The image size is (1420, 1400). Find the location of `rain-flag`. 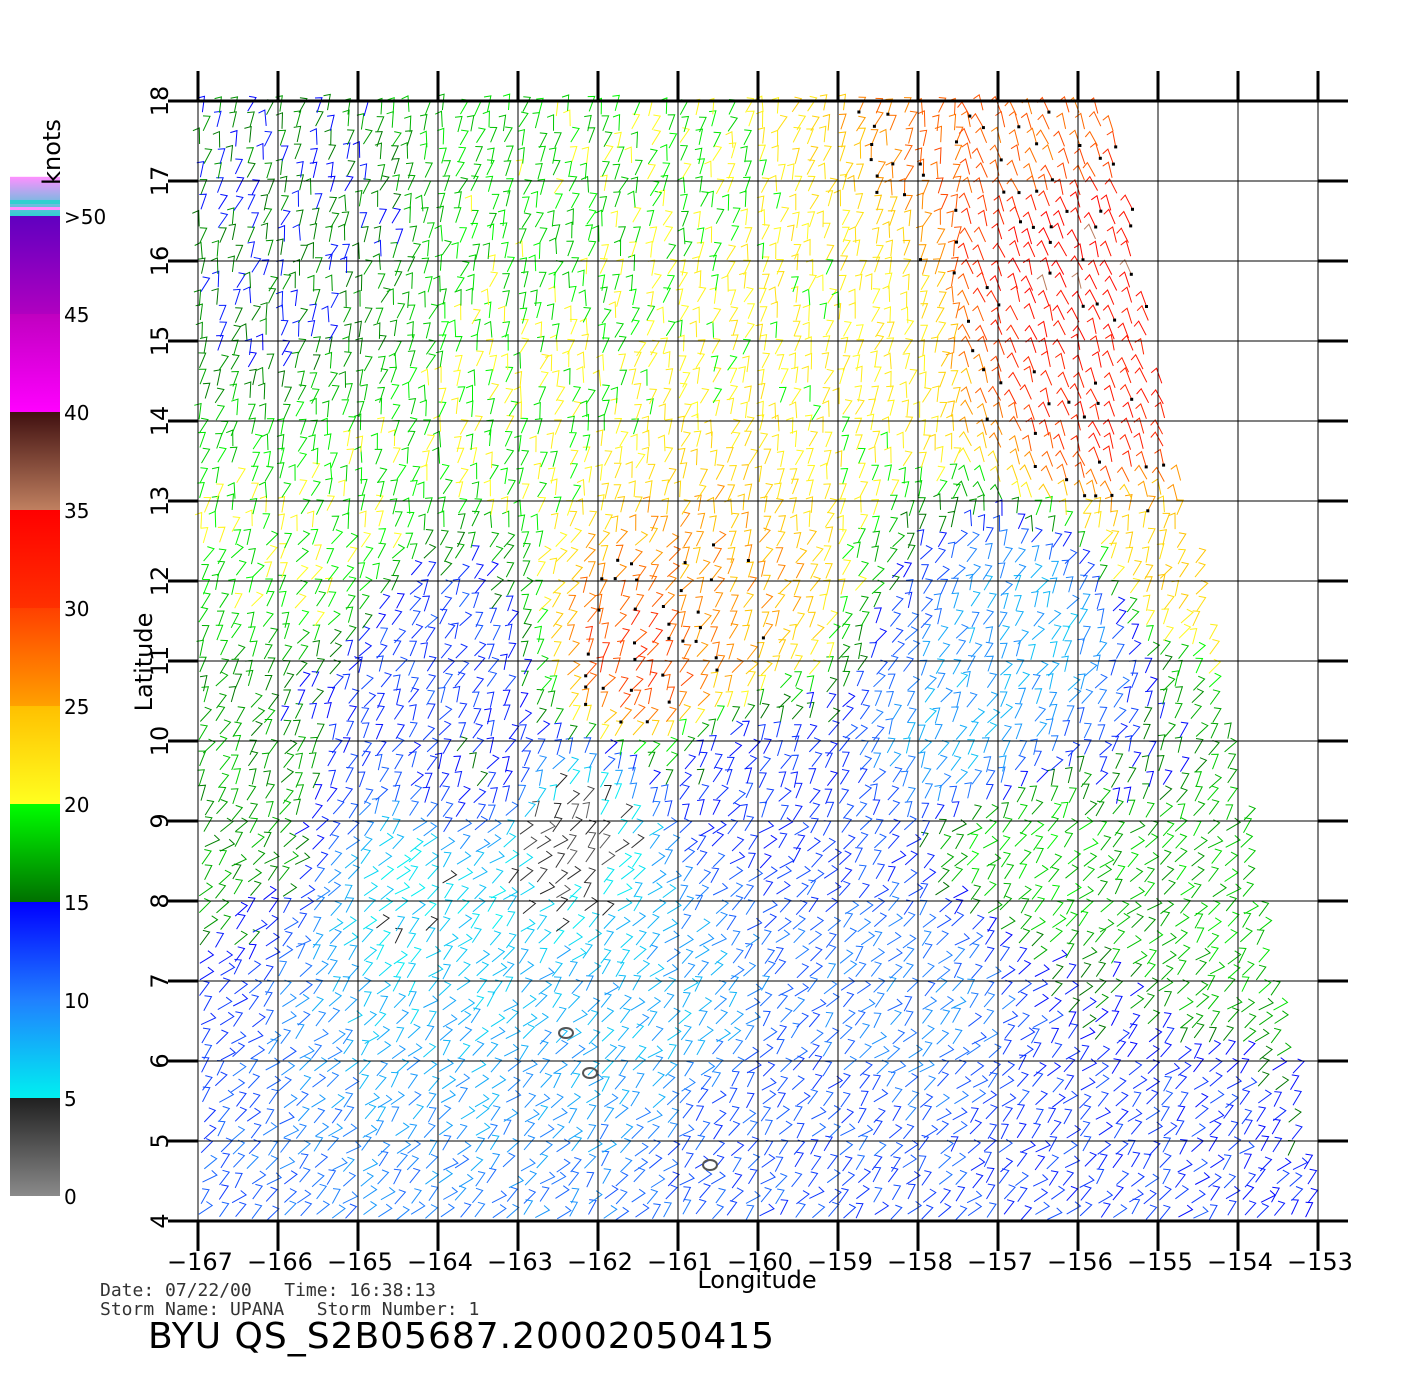

rain-flag is located at coordinates (588, 654).